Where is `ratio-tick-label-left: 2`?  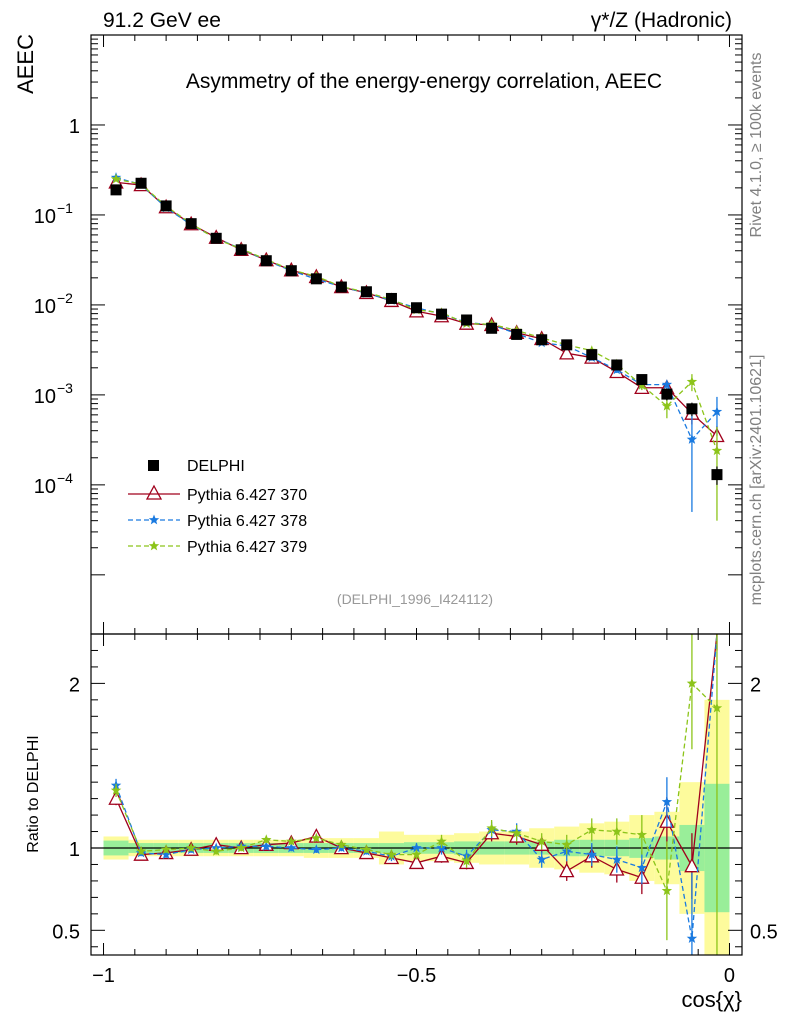
ratio-tick-label-left: 2 is located at coordinates (74, 685).